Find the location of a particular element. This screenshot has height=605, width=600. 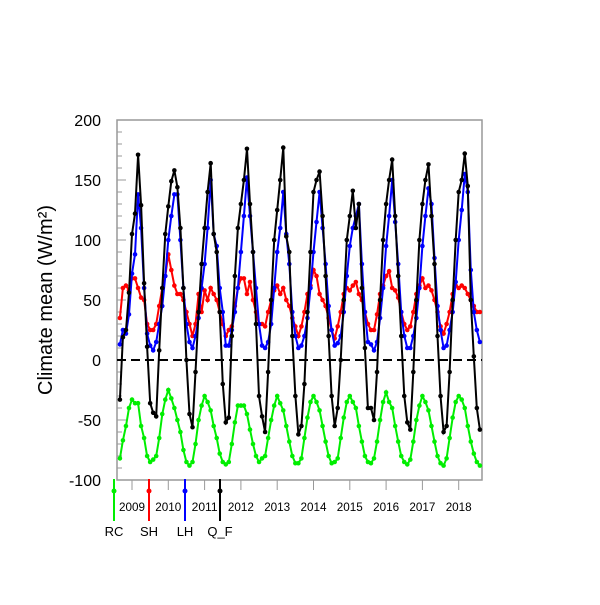

y-tick-label: 100 is located at coordinates (87, 241).